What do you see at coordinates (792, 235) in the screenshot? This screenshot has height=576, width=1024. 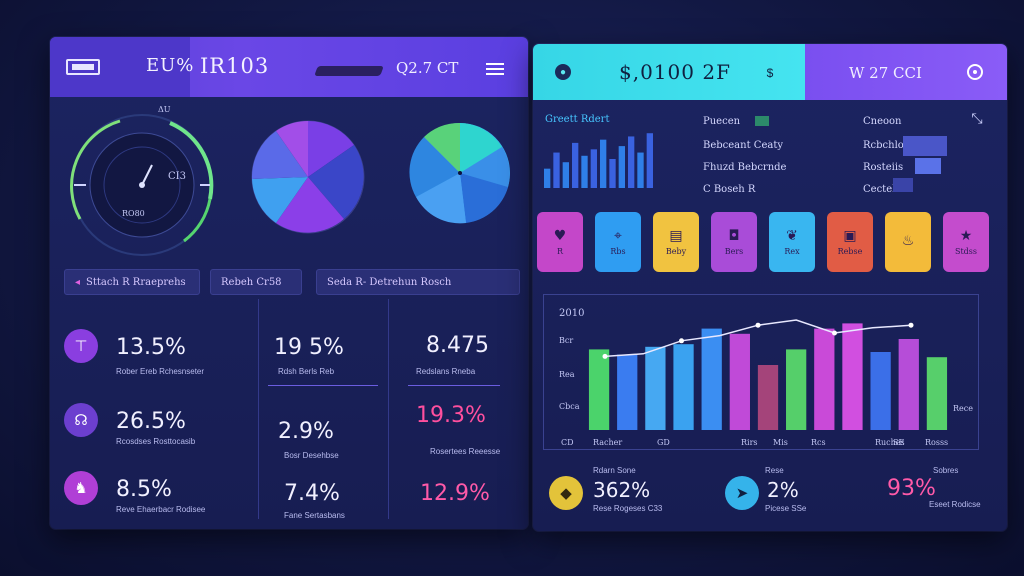 I see `leaf-icon: ❦` at bounding box center [792, 235].